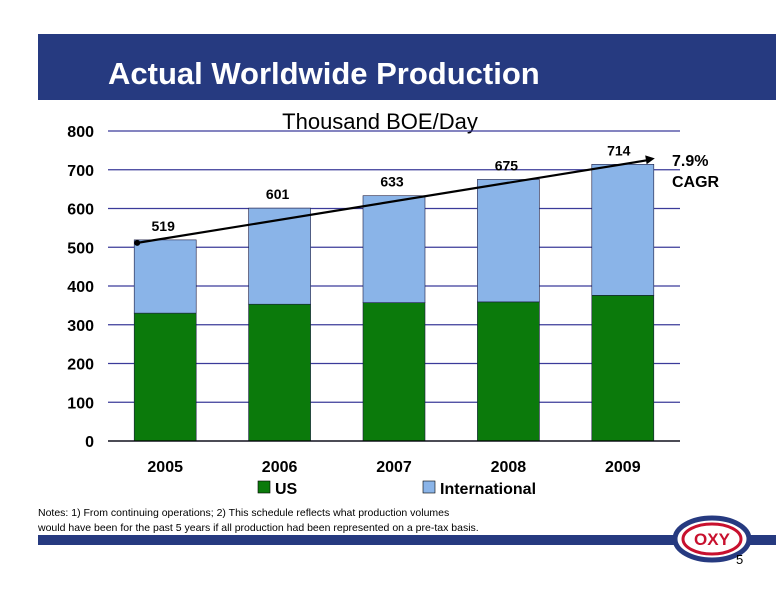  Describe the element at coordinates (507, 165) in the screenshot. I see `total-label: 675` at that location.